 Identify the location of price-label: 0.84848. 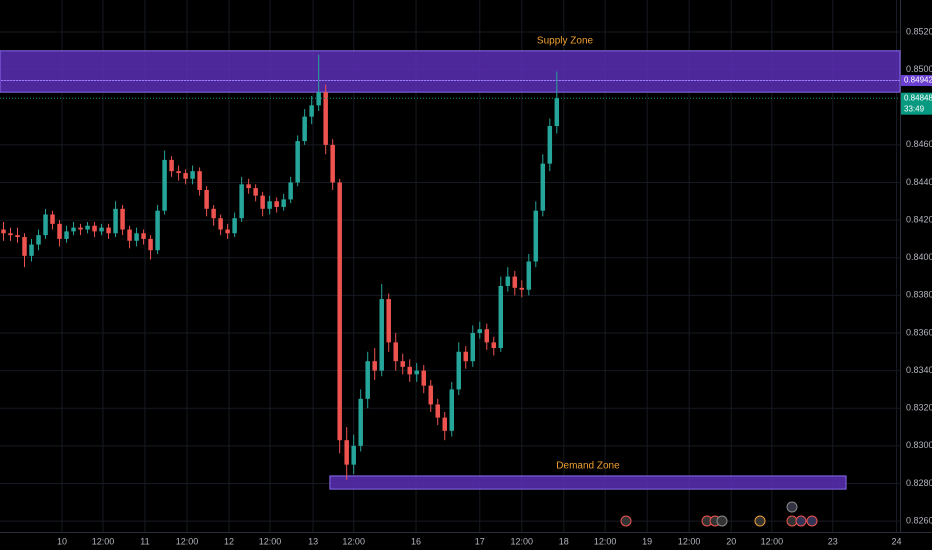
(918, 97).